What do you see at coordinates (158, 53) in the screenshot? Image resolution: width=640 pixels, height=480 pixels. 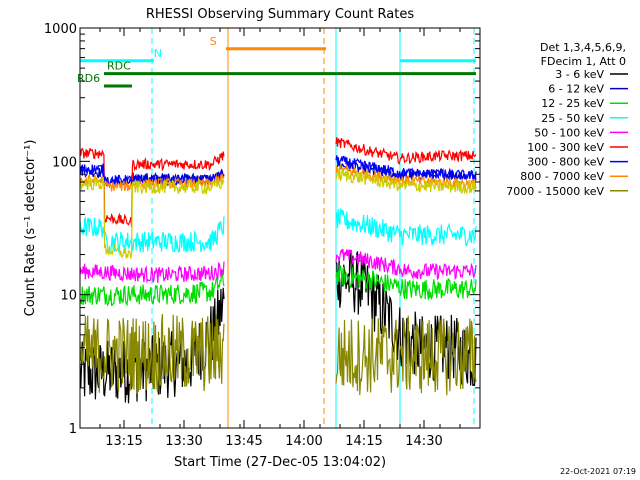 I see `flag-label: N` at bounding box center [158, 53].